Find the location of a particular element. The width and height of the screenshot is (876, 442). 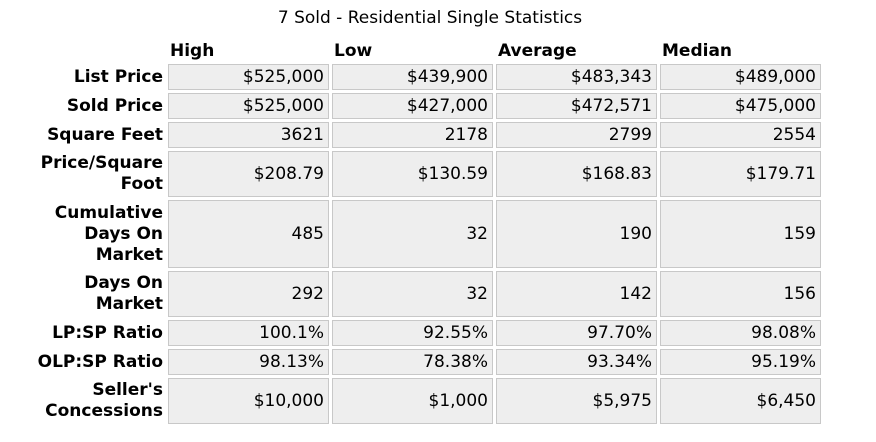

value-cell: $483,343 is located at coordinates (576, 77).